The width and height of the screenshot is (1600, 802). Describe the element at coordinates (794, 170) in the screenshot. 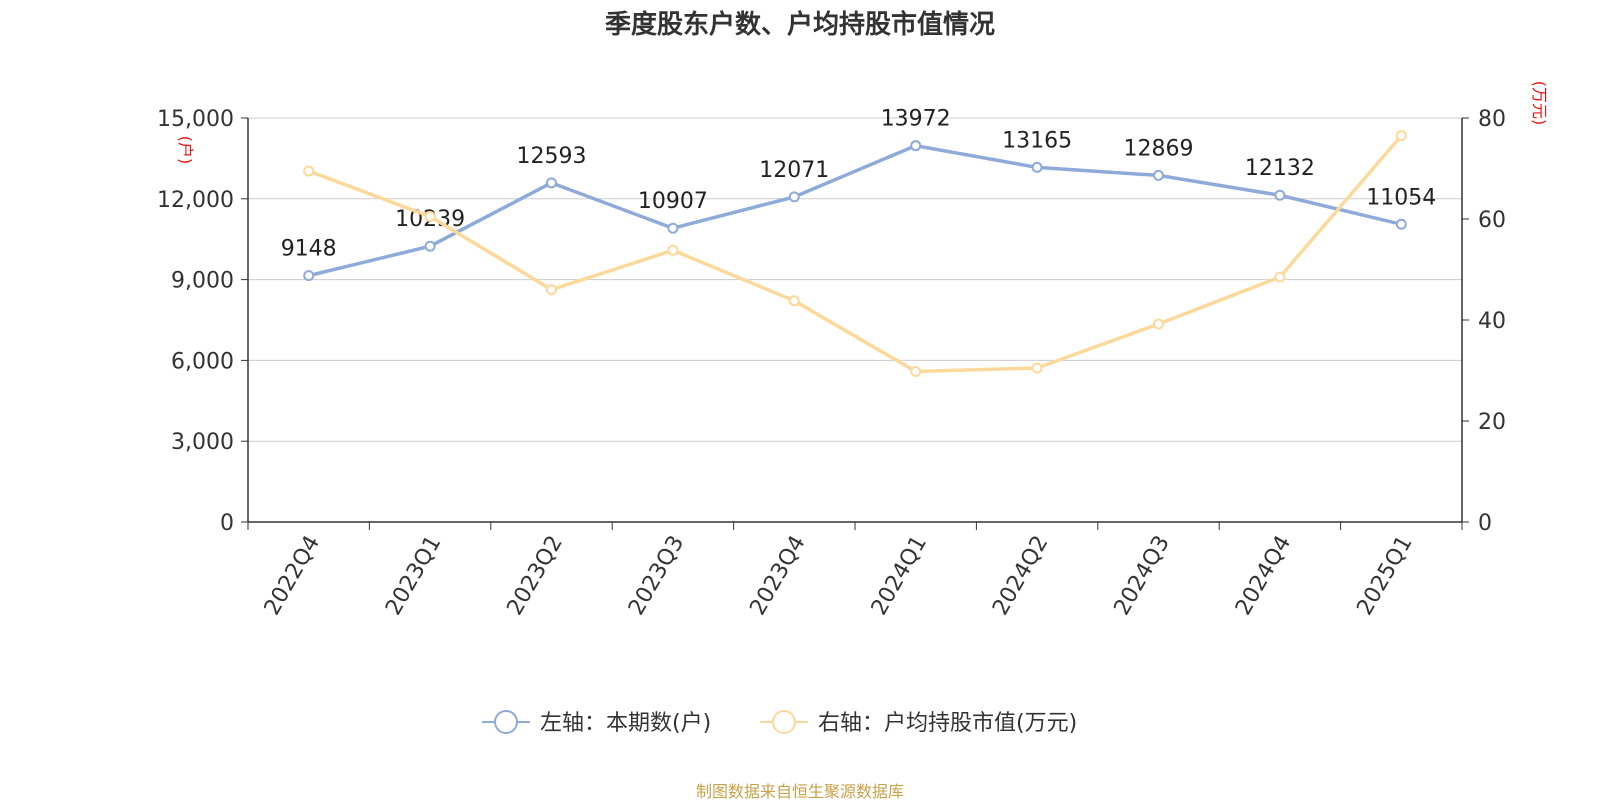

I see `data-label: 12071` at that location.